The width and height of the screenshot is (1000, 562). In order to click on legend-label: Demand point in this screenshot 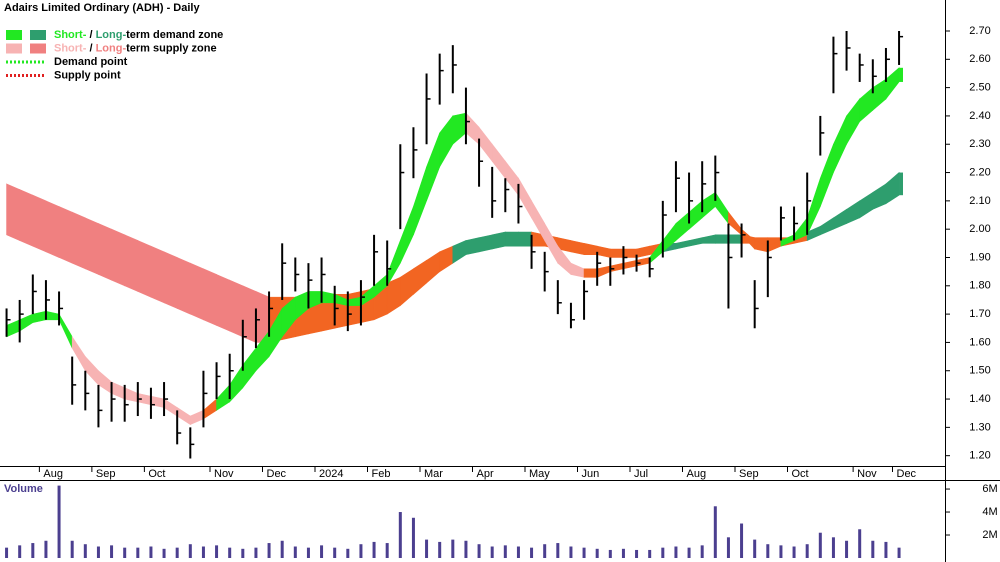, I will do `click(91, 62)`.